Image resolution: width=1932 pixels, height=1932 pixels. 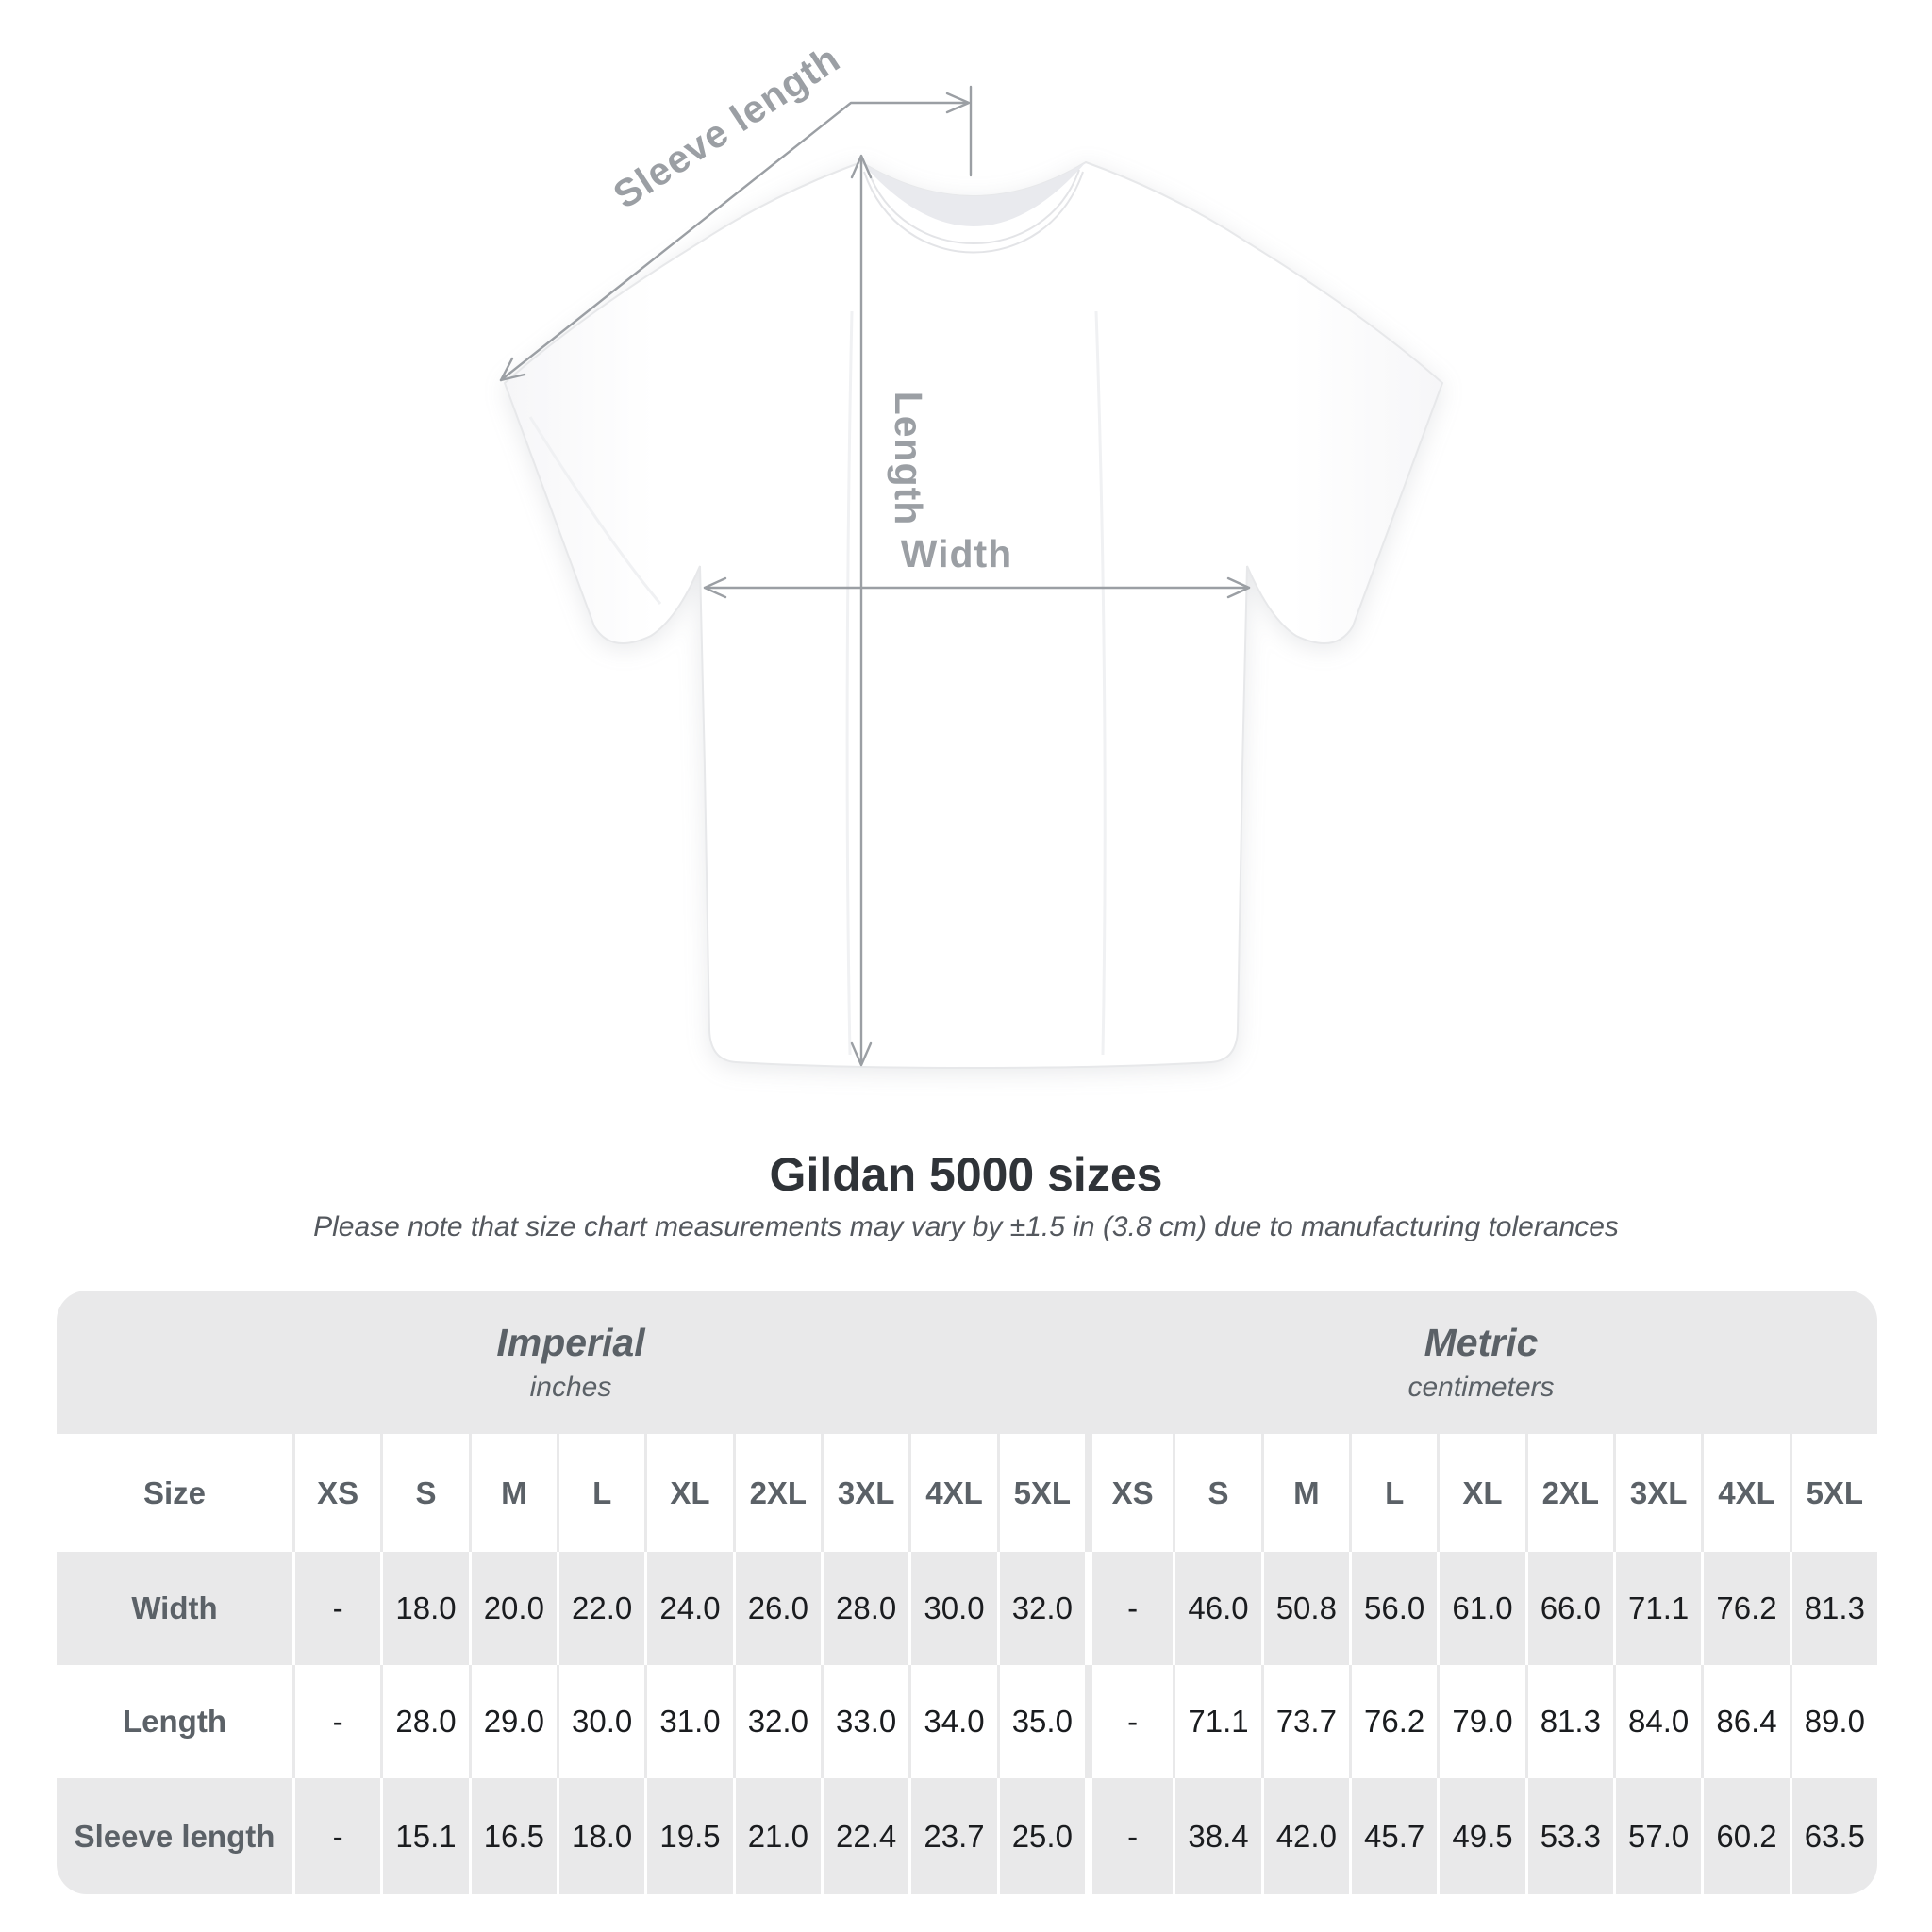 What do you see at coordinates (175, 1836) in the screenshot?
I see `row-label-sleeve-length: Sleeve length` at bounding box center [175, 1836].